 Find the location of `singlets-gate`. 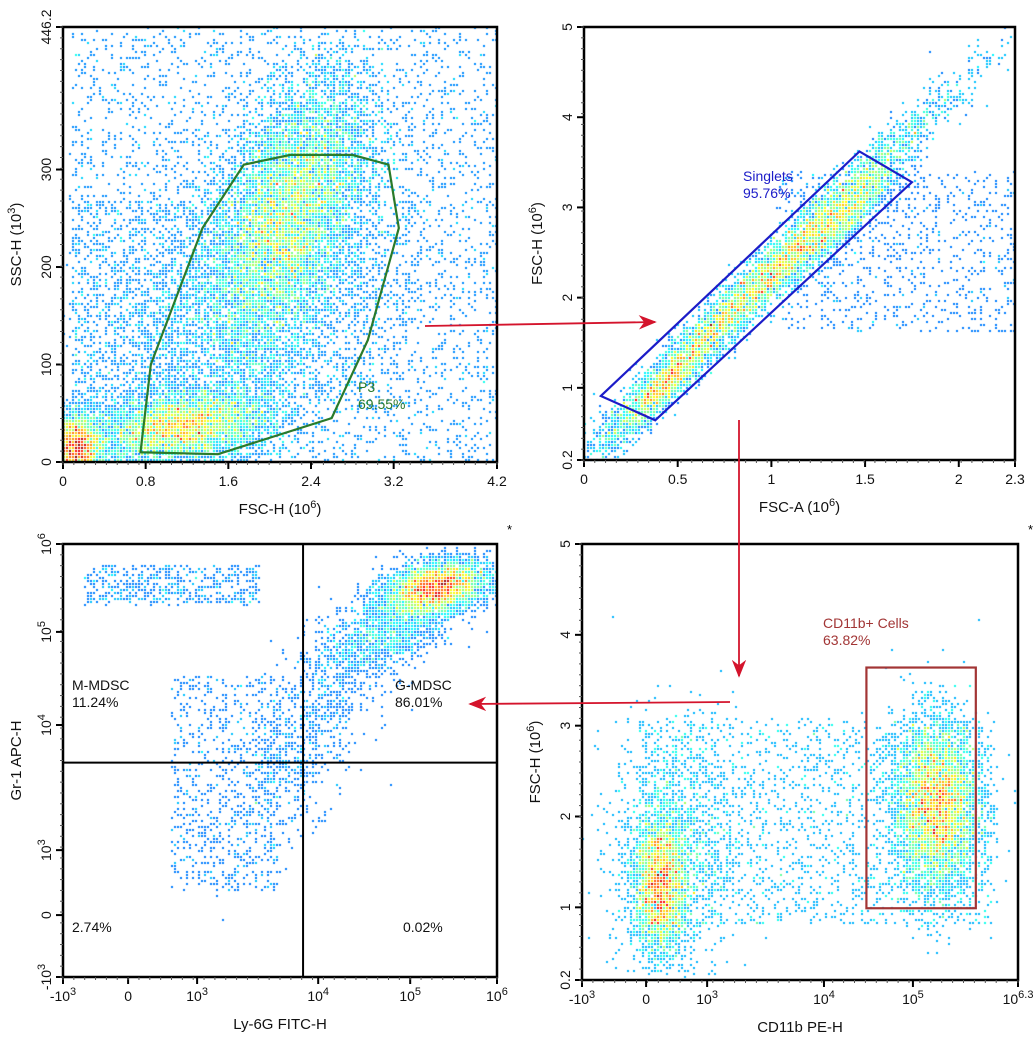

singlets-gate is located at coordinates (756, 286).